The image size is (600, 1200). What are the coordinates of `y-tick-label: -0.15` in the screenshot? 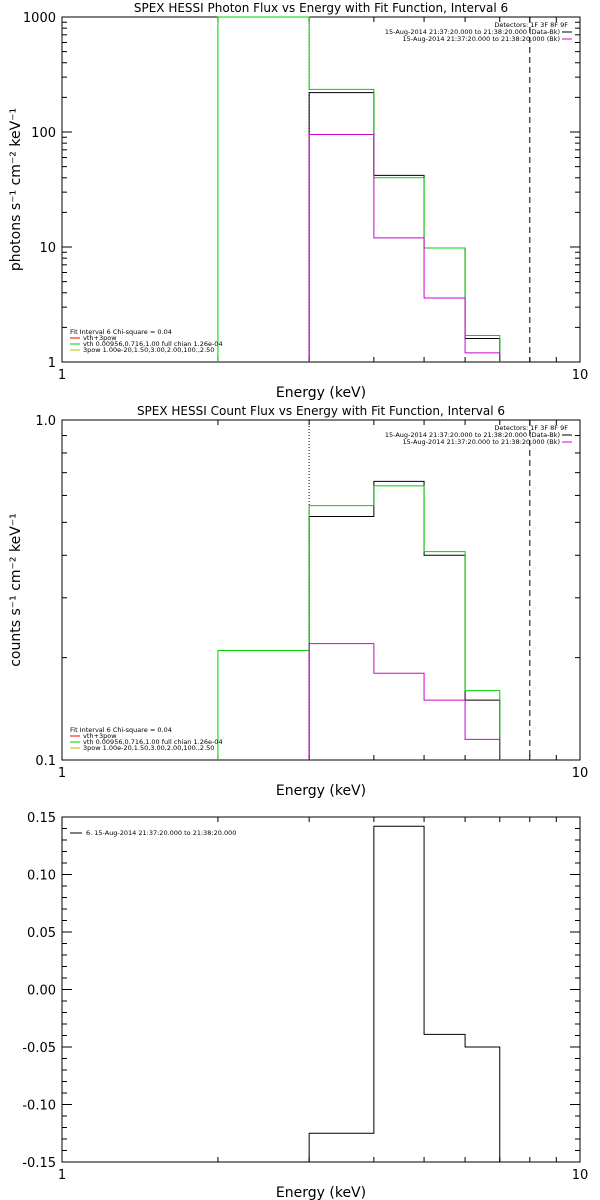 It's located at (39, 1163).